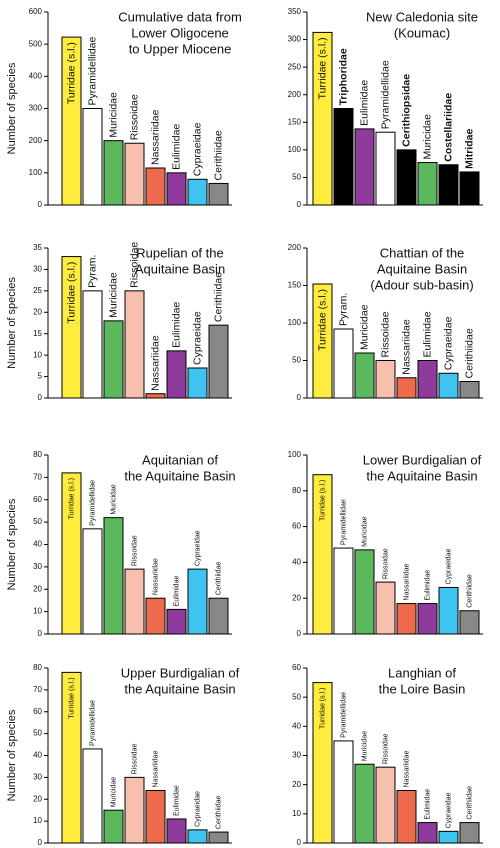  I want to click on panel-title: (Koumac), so click(422, 32).